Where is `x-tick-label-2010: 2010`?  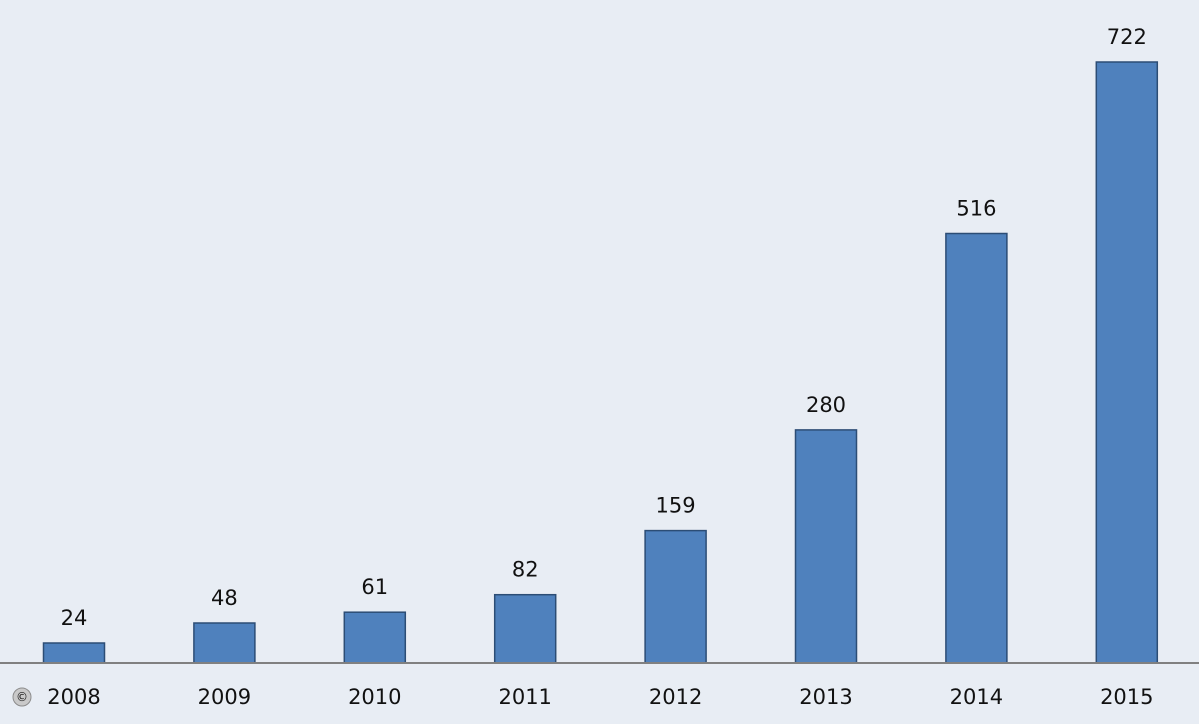
x-tick-label-2010: 2010 is located at coordinates (374, 697).